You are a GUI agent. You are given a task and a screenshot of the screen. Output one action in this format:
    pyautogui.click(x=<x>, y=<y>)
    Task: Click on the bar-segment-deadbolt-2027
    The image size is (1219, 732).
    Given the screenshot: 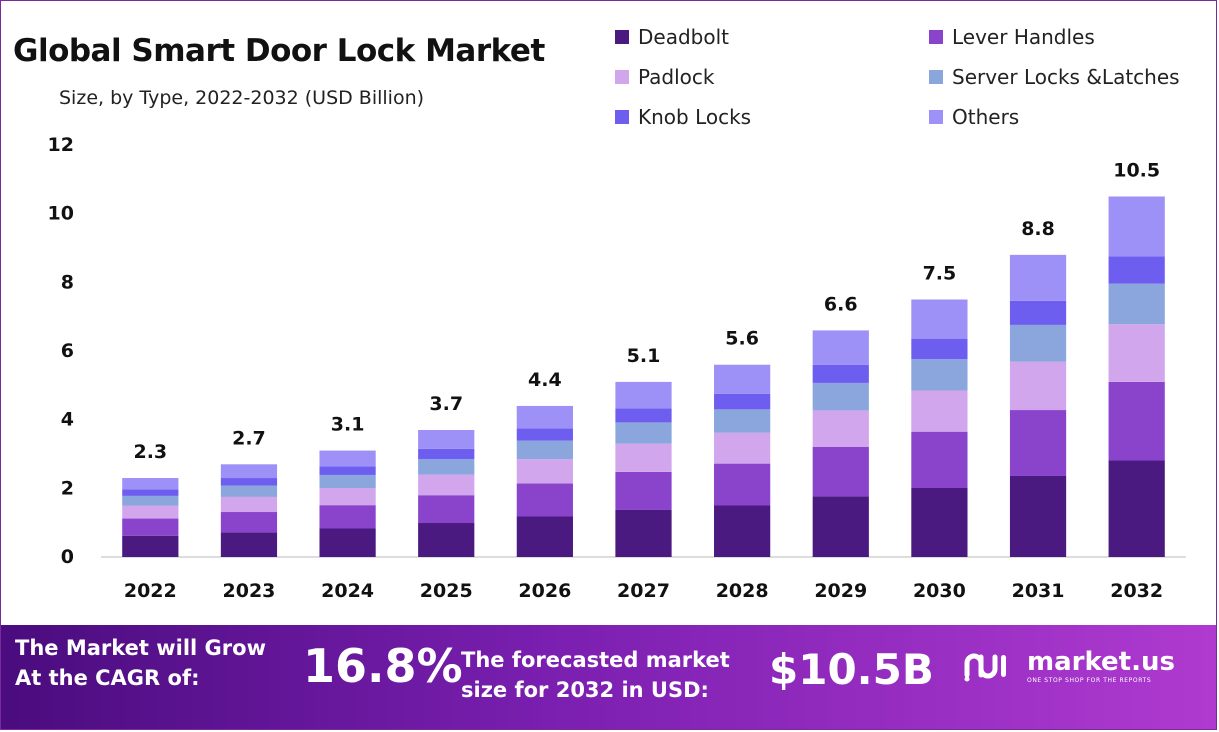 What is the action you would take?
    pyautogui.click(x=643, y=533)
    